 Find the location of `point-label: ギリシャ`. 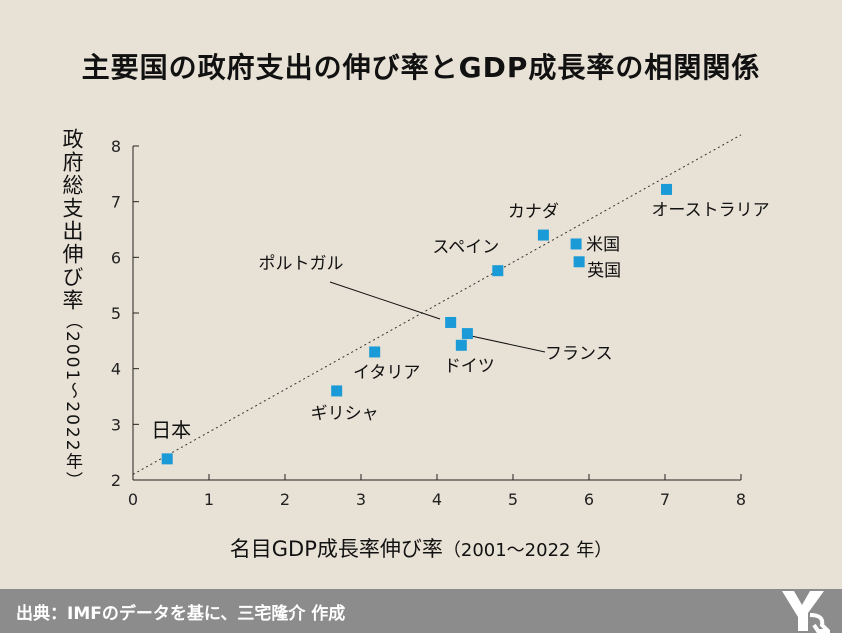

point-label: ギリシャ is located at coordinates (345, 414).